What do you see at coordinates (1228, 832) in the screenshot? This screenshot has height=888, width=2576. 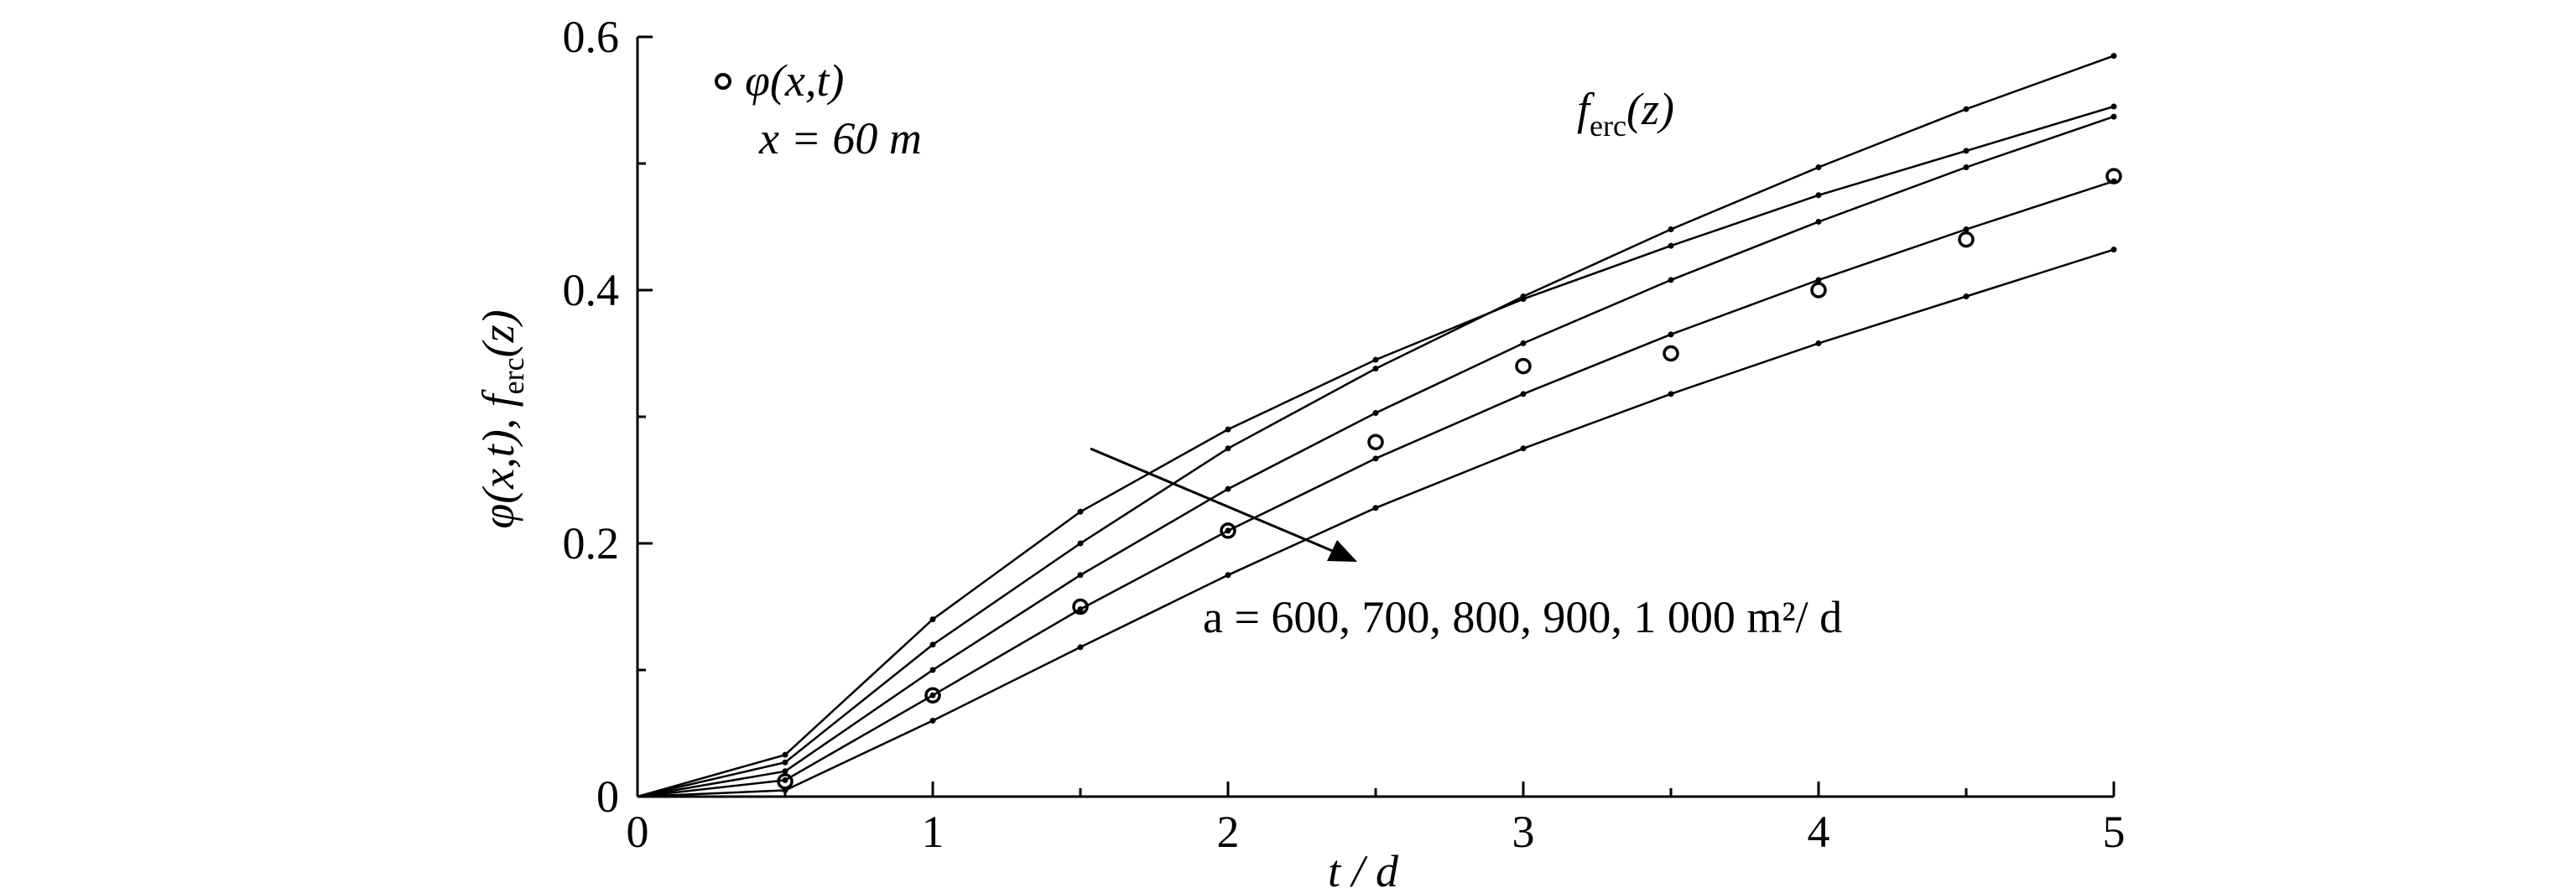 I see `x-tick-label: 2` at bounding box center [1228, 832].